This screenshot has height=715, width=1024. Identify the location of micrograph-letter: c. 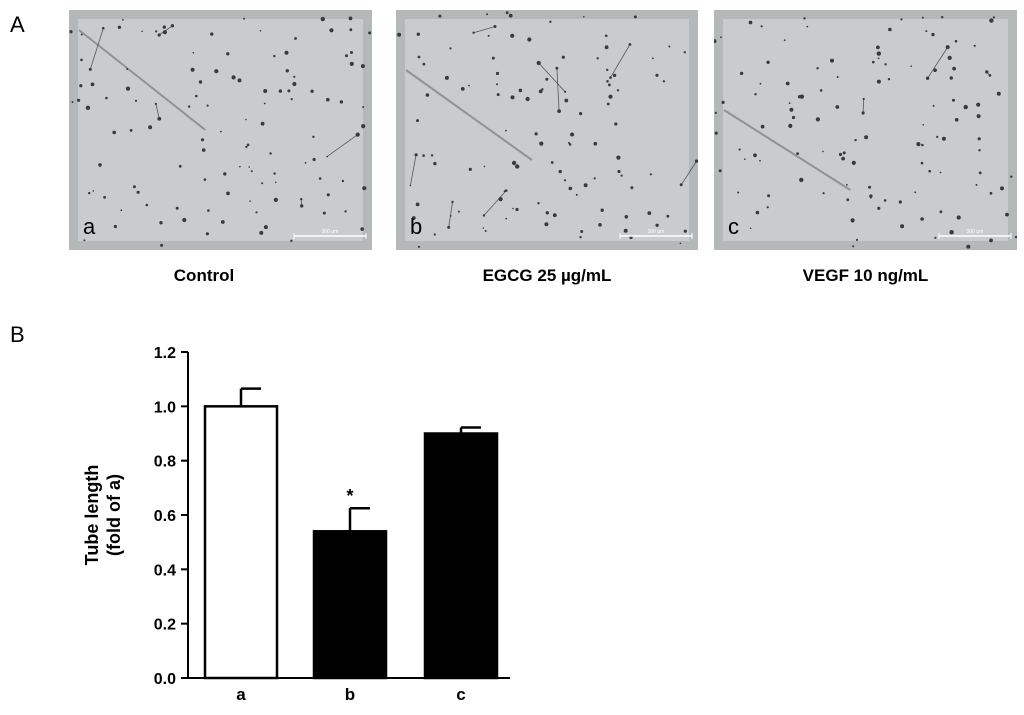
(733, 226).